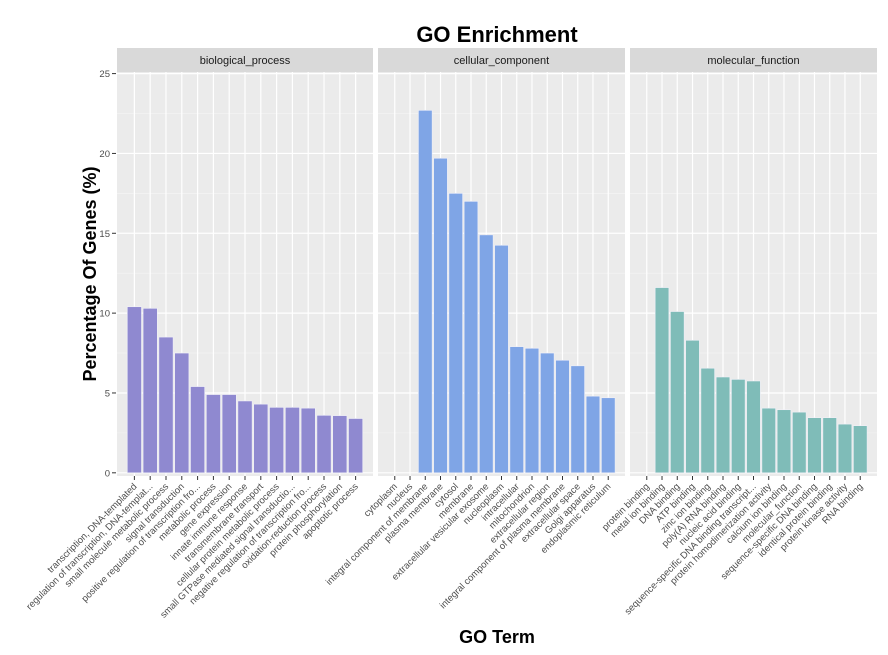 The height and width of the screenshot is (655, 888). I want to click on facet-strip-label: cellular_component, so click(501, 61).